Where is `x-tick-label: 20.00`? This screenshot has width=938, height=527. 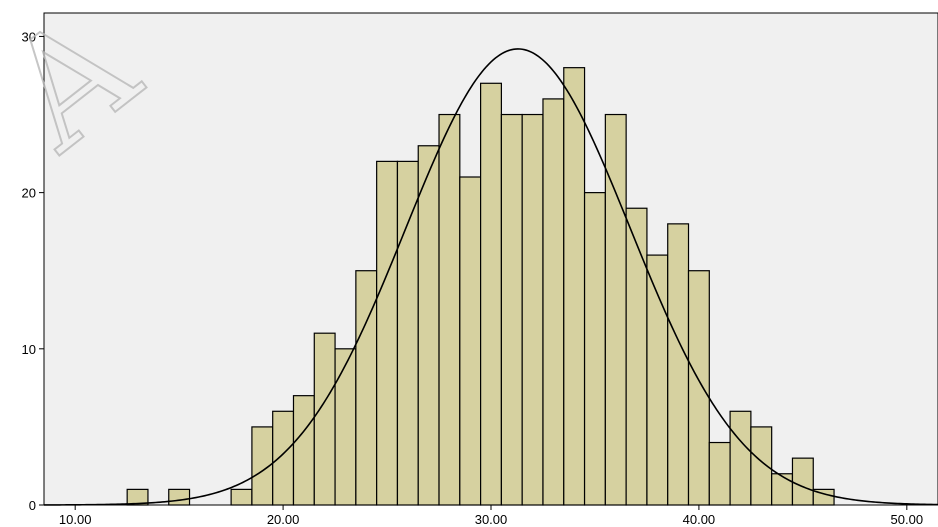
x-tick-label: 20.00 is located at coordinates (283, 519).